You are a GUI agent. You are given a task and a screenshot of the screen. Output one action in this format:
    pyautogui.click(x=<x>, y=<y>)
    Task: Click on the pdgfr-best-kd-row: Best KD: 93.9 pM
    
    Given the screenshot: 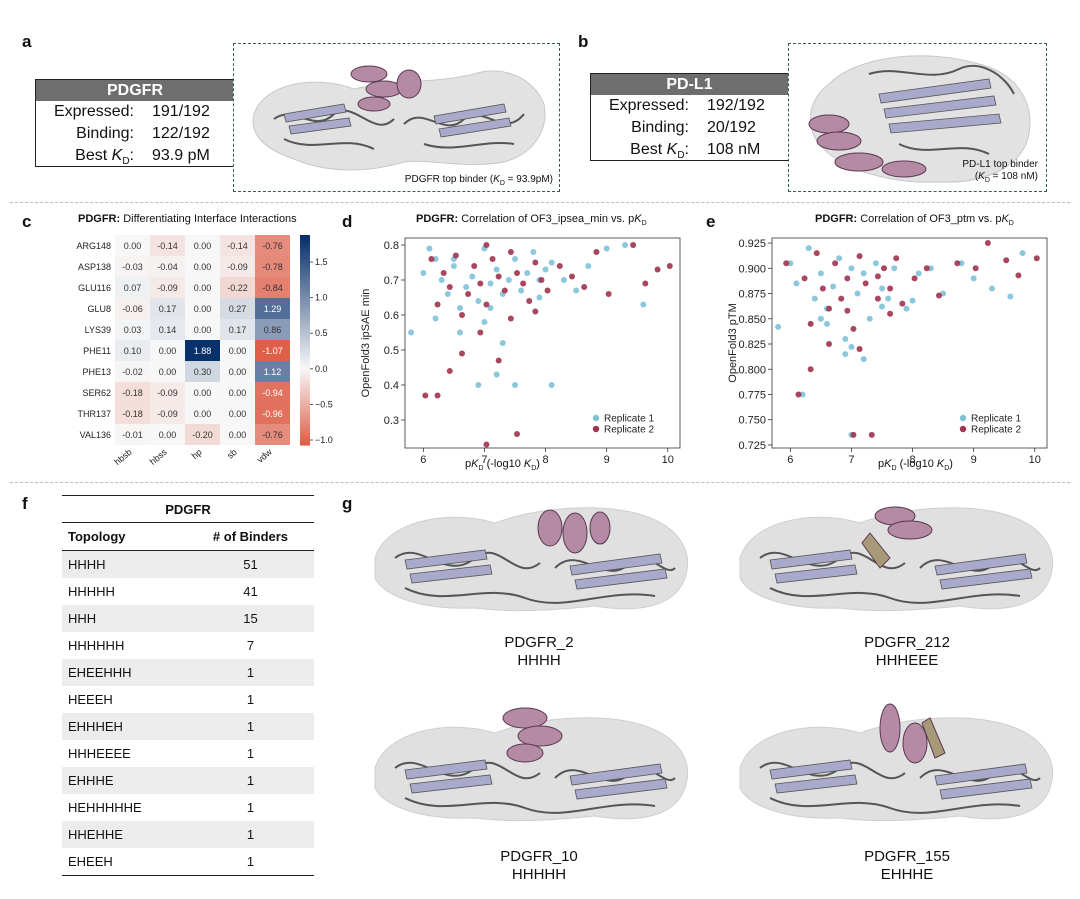 What is the action you would take?
    pyautogui.click(x=135, y=156)
    